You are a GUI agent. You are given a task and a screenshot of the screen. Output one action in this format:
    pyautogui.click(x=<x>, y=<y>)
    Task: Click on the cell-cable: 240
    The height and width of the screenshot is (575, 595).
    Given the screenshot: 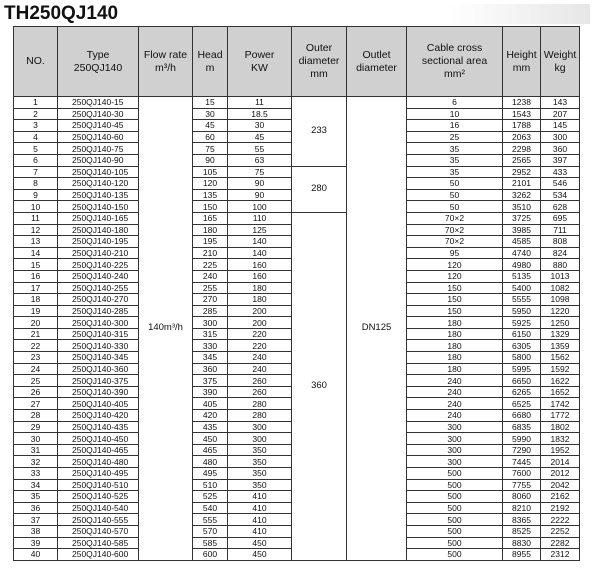 What is the action you would take?
    pyautogui.click(x=454, y=392)
    